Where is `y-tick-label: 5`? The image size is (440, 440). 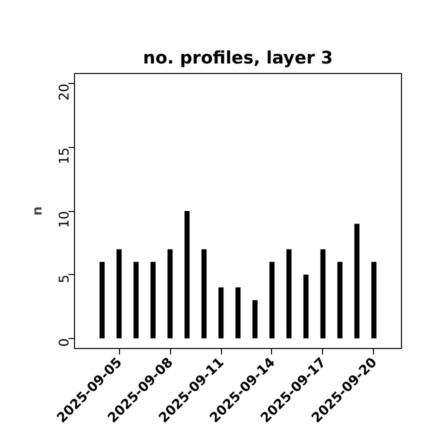
y-tick-label: 5 is located at coordinates (65, 279).